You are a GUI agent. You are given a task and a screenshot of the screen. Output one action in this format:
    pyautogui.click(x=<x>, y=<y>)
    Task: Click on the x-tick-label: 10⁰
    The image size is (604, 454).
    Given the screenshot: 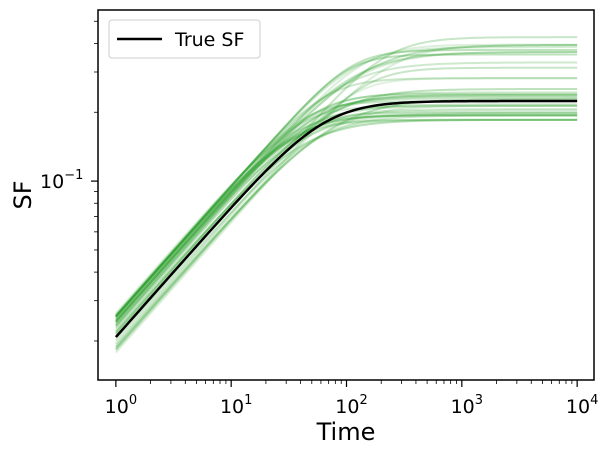 What is the action you would take?
    pyautogui.click(x=121, y=405)
    